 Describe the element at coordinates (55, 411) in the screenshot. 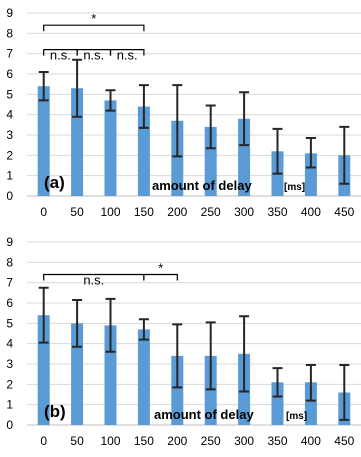

I see `panel-label-b: (b)` at that location.